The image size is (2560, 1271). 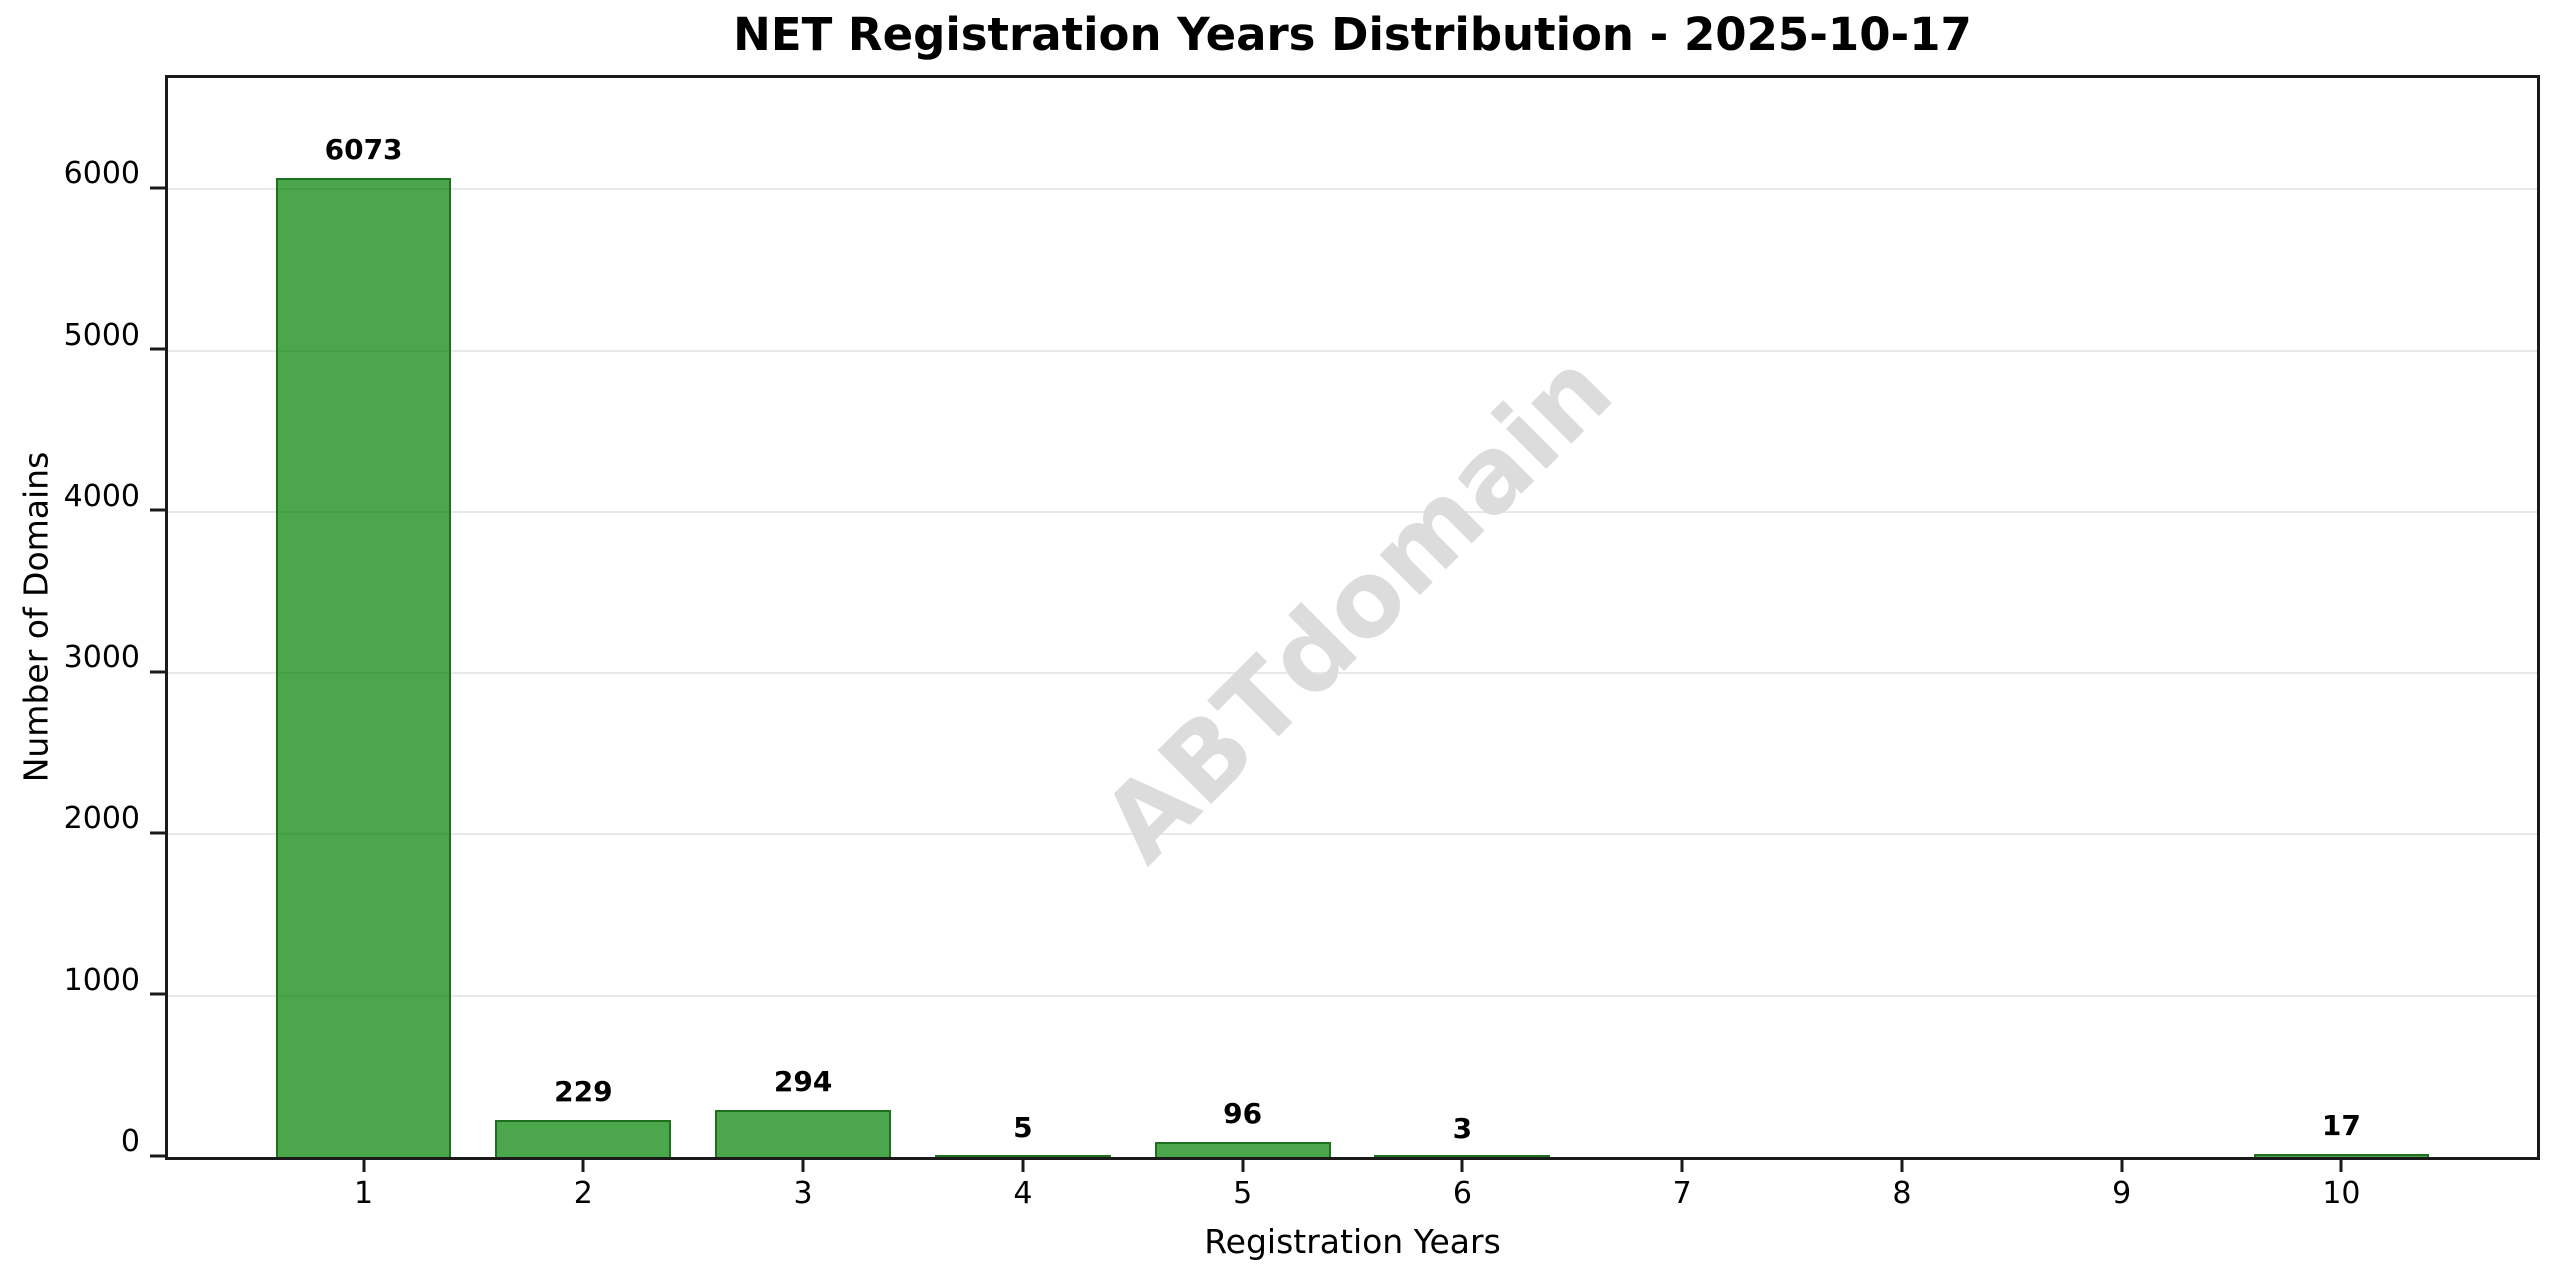 I want to click on bar-value-label-3: 294, so click(x=803, y=1081).